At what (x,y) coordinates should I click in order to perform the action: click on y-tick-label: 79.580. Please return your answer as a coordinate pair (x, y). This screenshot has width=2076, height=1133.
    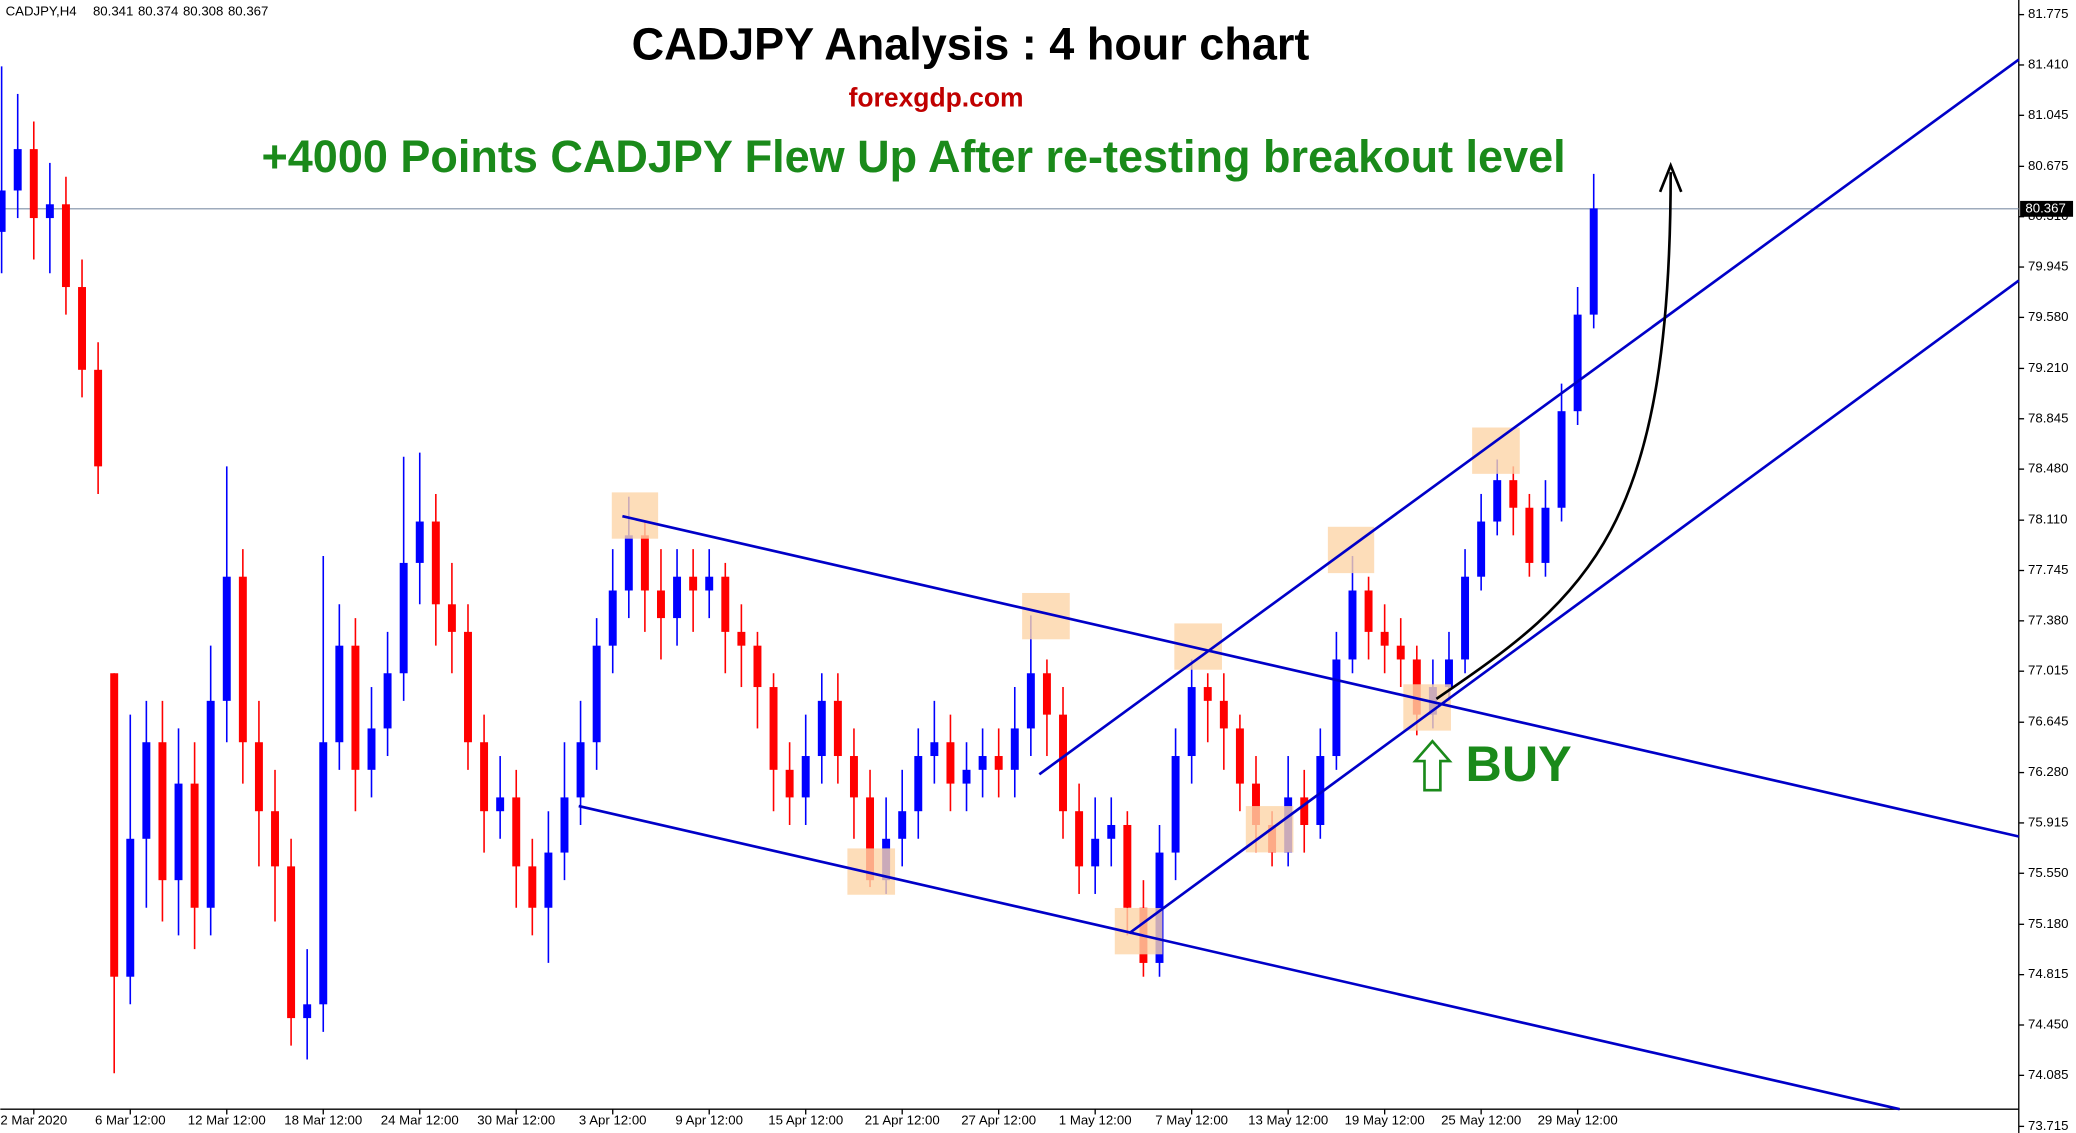
    Looking at the image, I should click on (2048, 316).